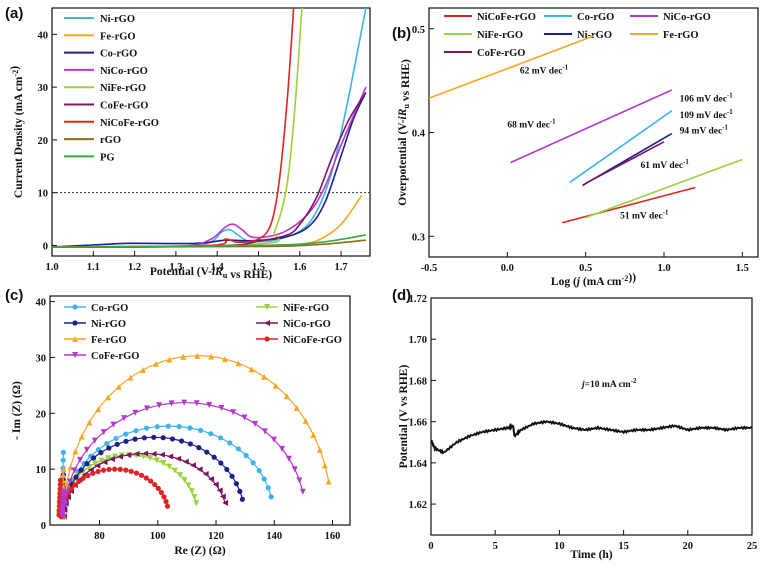 Image resolution: width=768 pixels, height=575 pixels. Describe the element at coordinates (418, 505) in the screenshot. I see `y-tick-label: 1.62` at that location.